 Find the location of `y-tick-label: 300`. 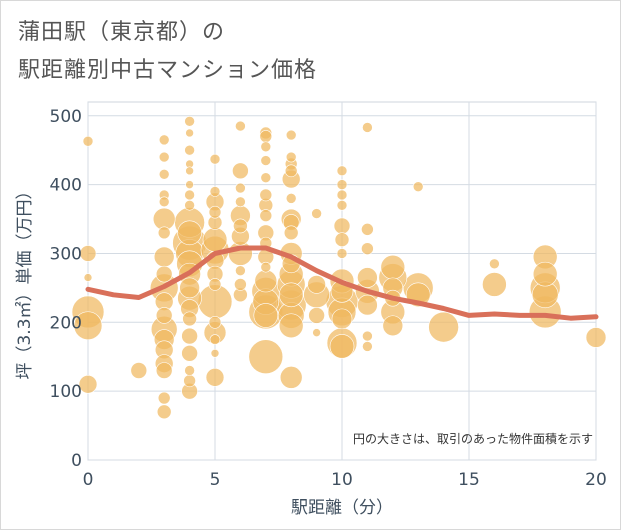

y-tick-label: 300 is located at coordinates (66, 254).